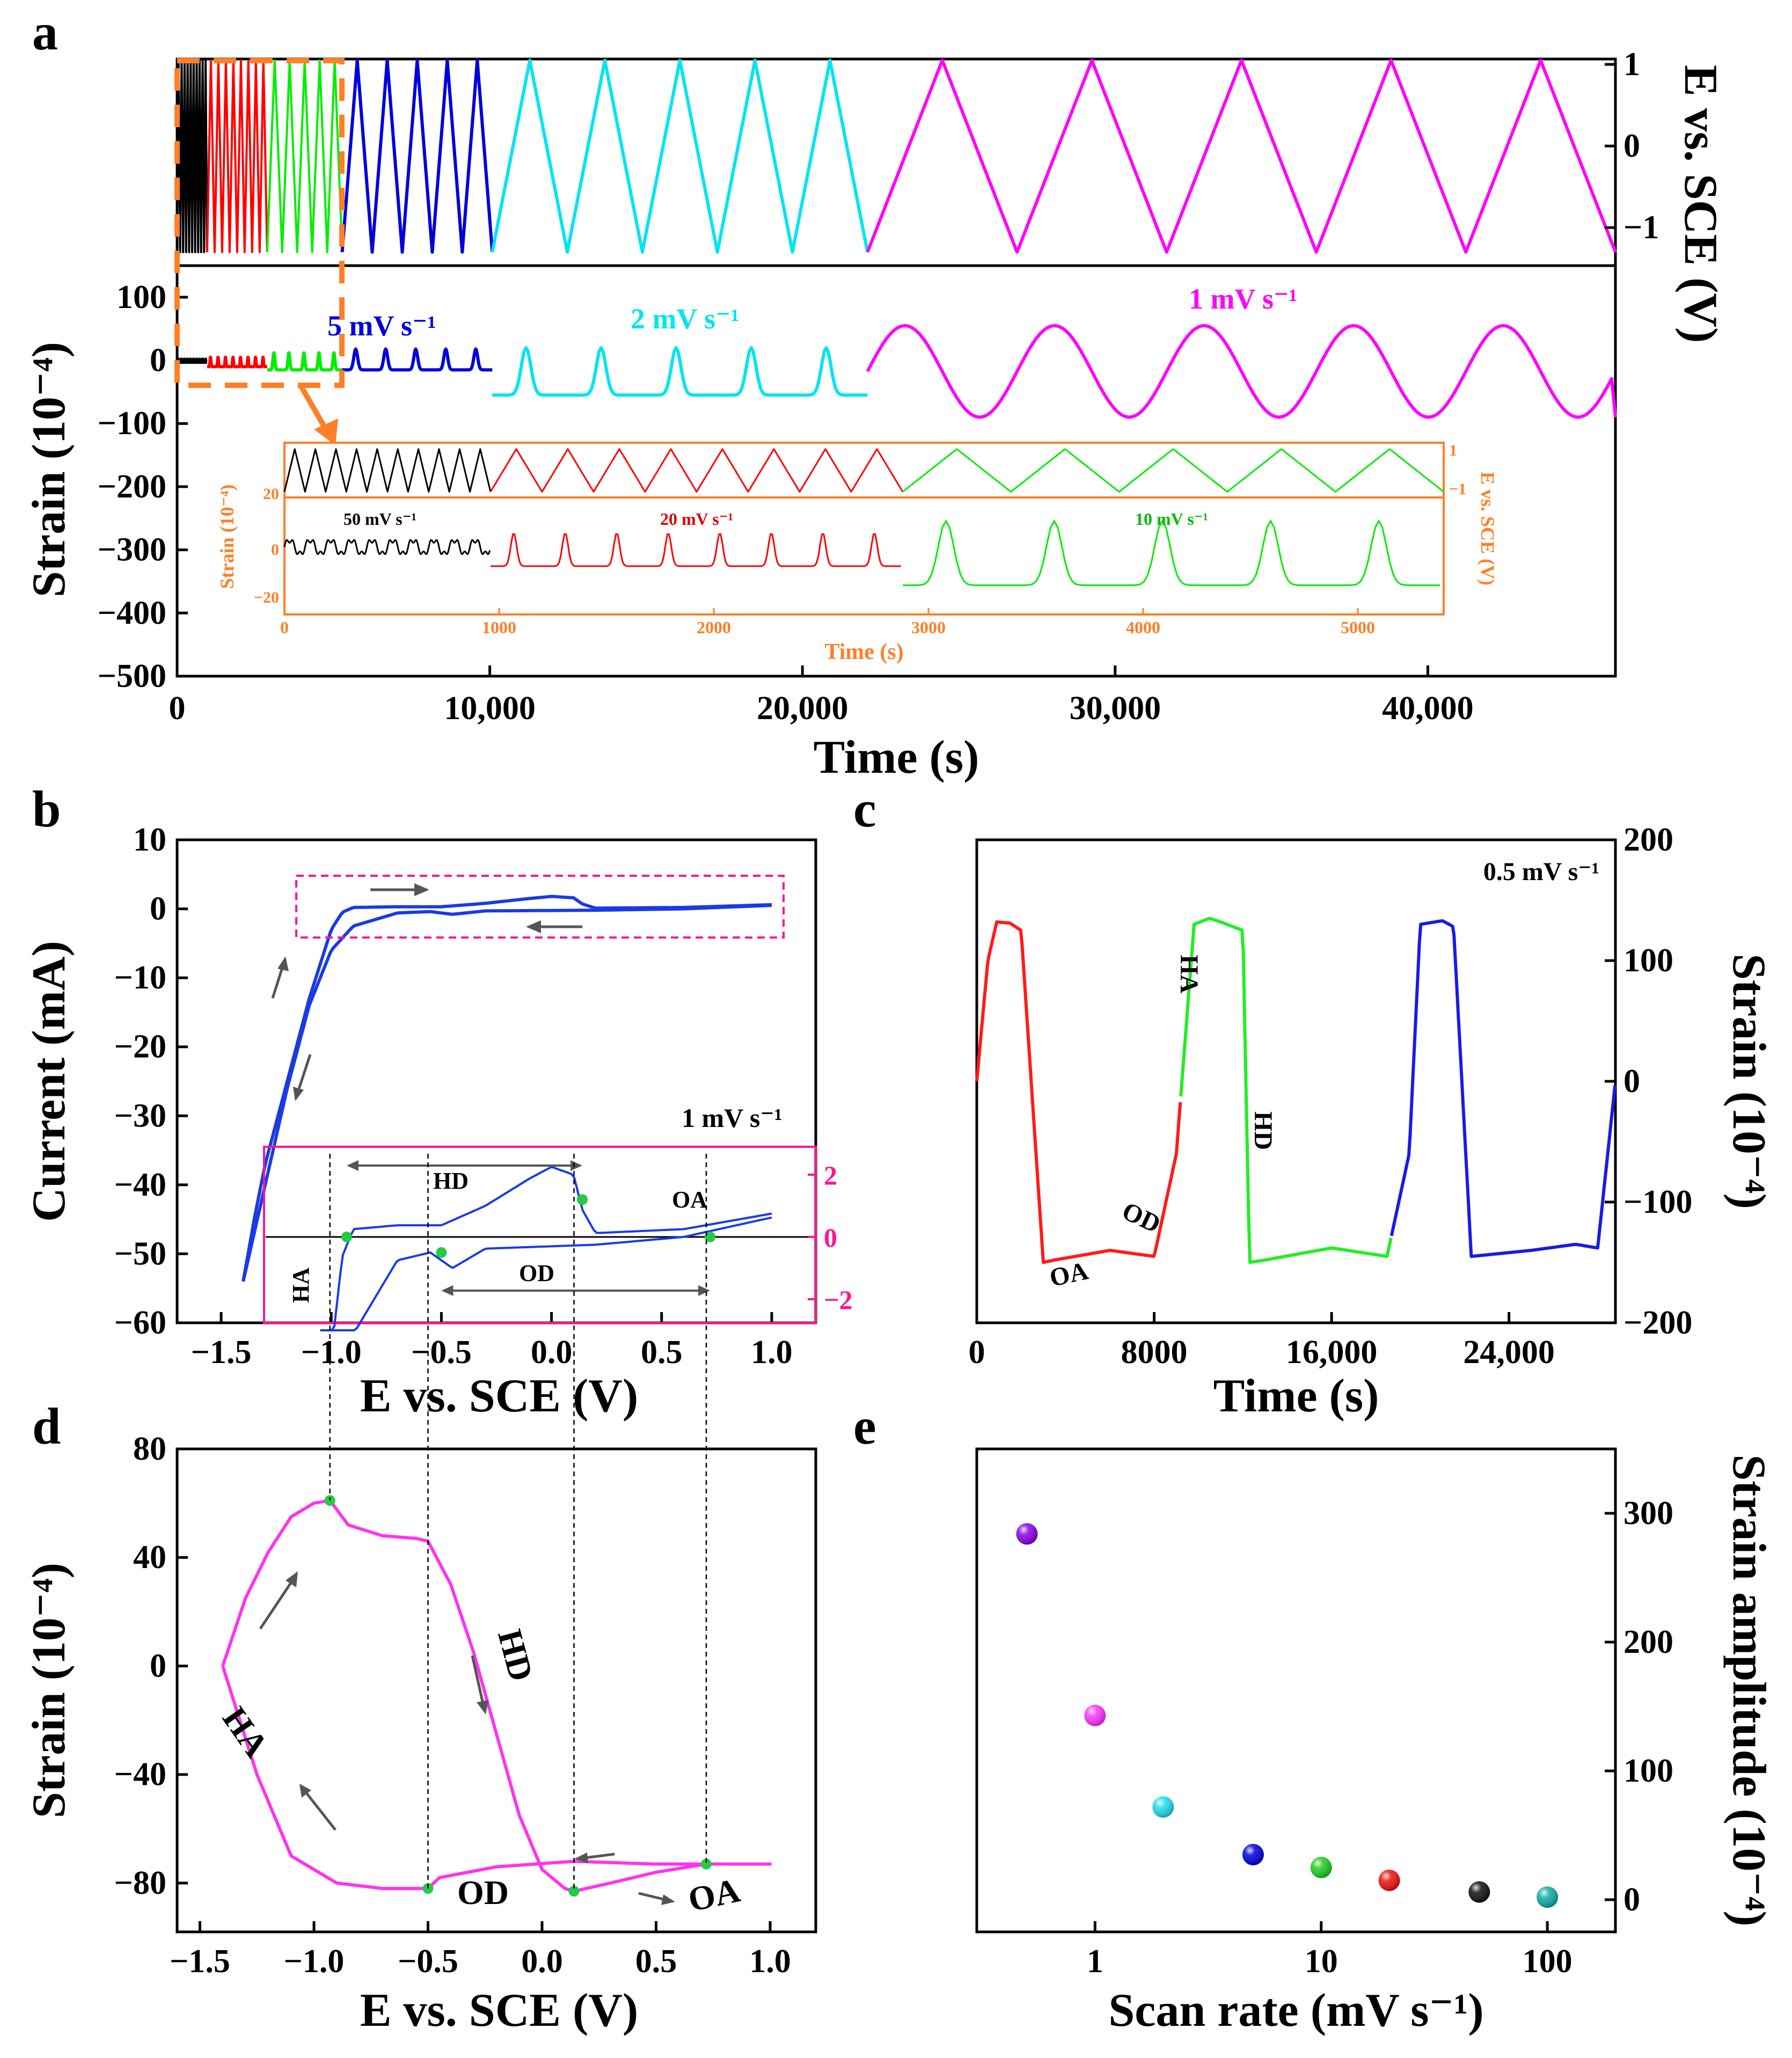 Image resolution: width=1792 pixels, height=2058 pixels. What do you see at coordinates (574, 1892) in the screenshot?
I see `loop-marker` at bounding box center [574, 1892].